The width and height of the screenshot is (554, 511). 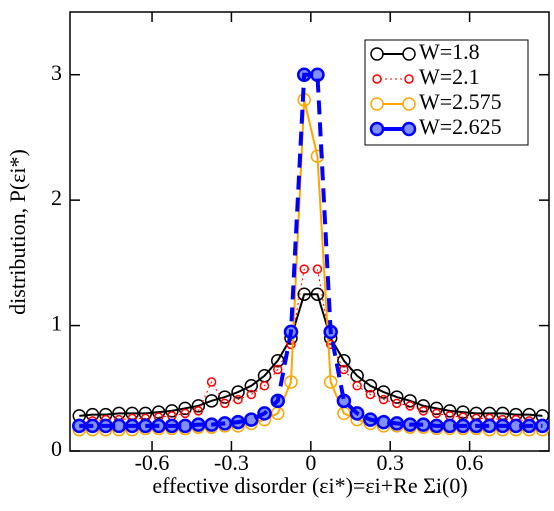 What do you see at coordinates (152, 462) in the screenshot?
I see `x-tick-label: -0.6` at bounding box center [152, 462].